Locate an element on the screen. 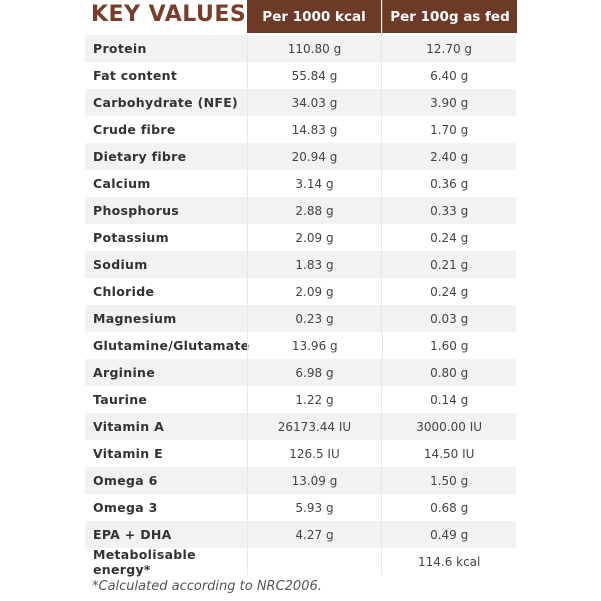 The image size is (601, 601). table-row: Fat content 55.84 g 6.40 g is located at coordinates (300, 75).